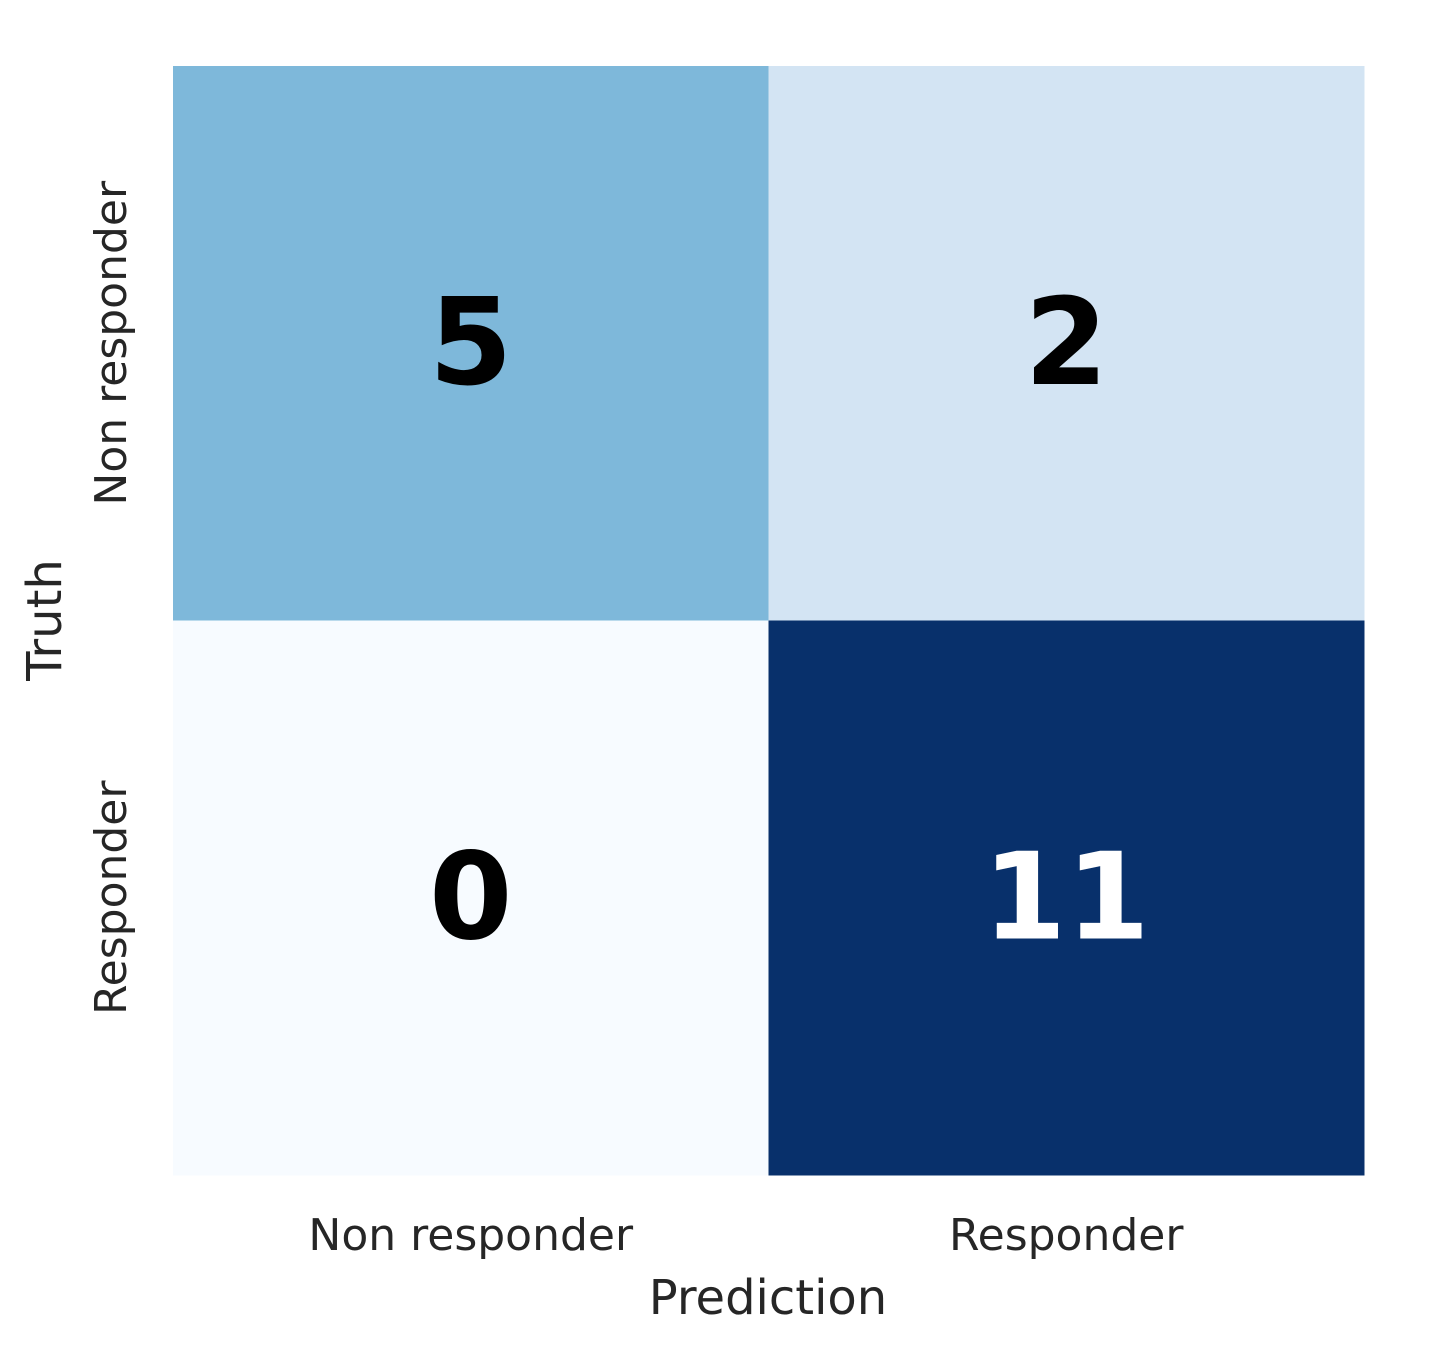 The width and height of the screenshot is (1437, 1353). I want to click on cell-value-r0-c0: 5, so click(471, 343).